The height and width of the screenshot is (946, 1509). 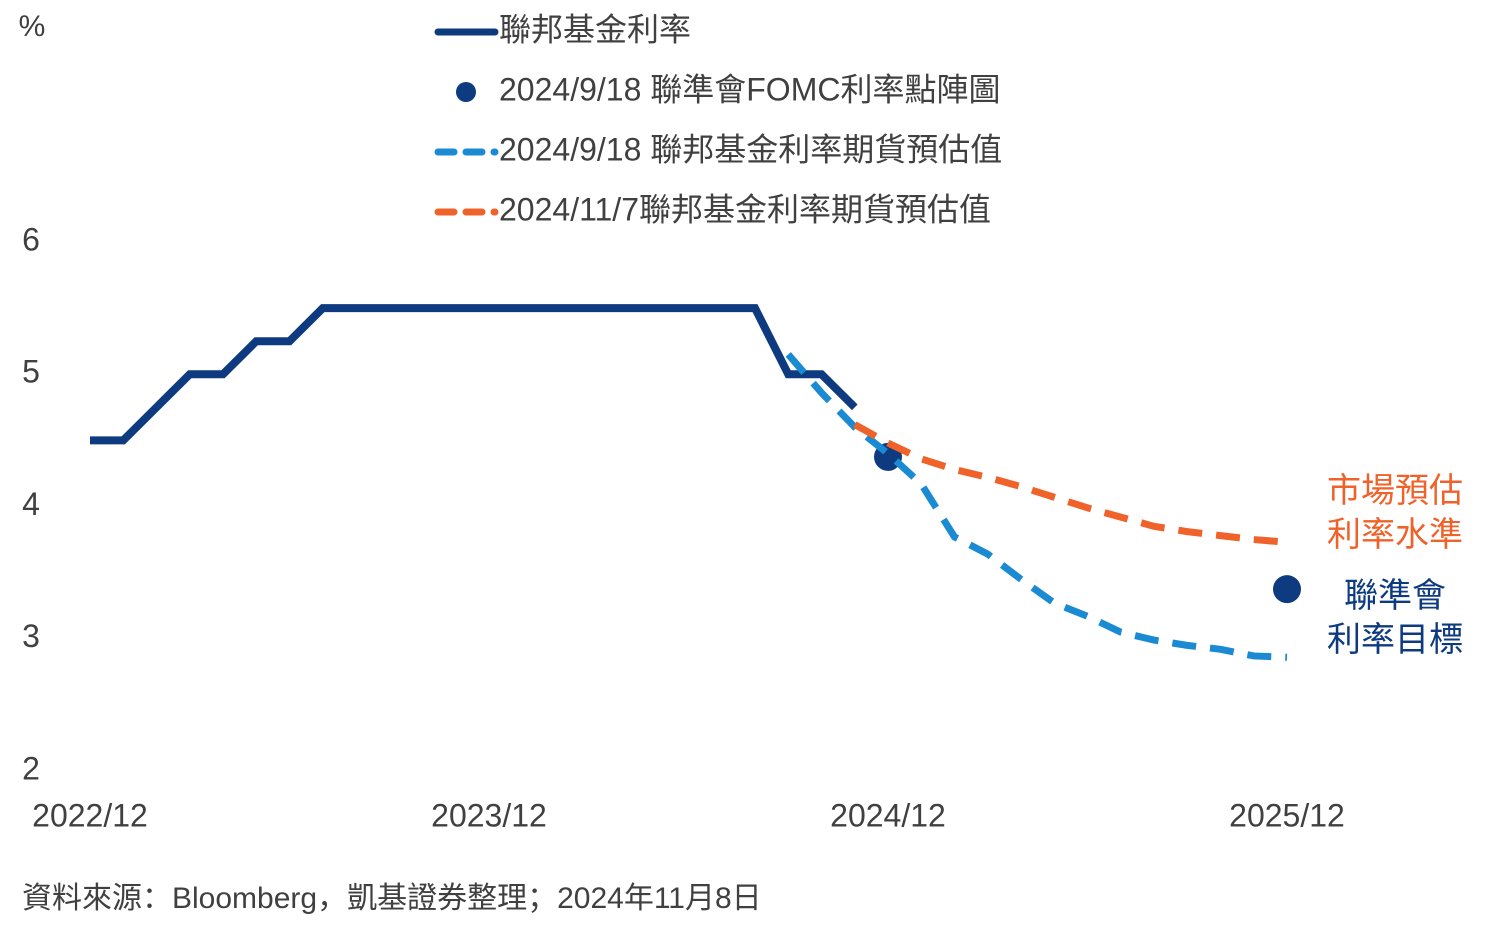 I want to click on legend-label: 2024/9/18 聯準會FOMC利率點陣圖, so click(x=749, y=89).